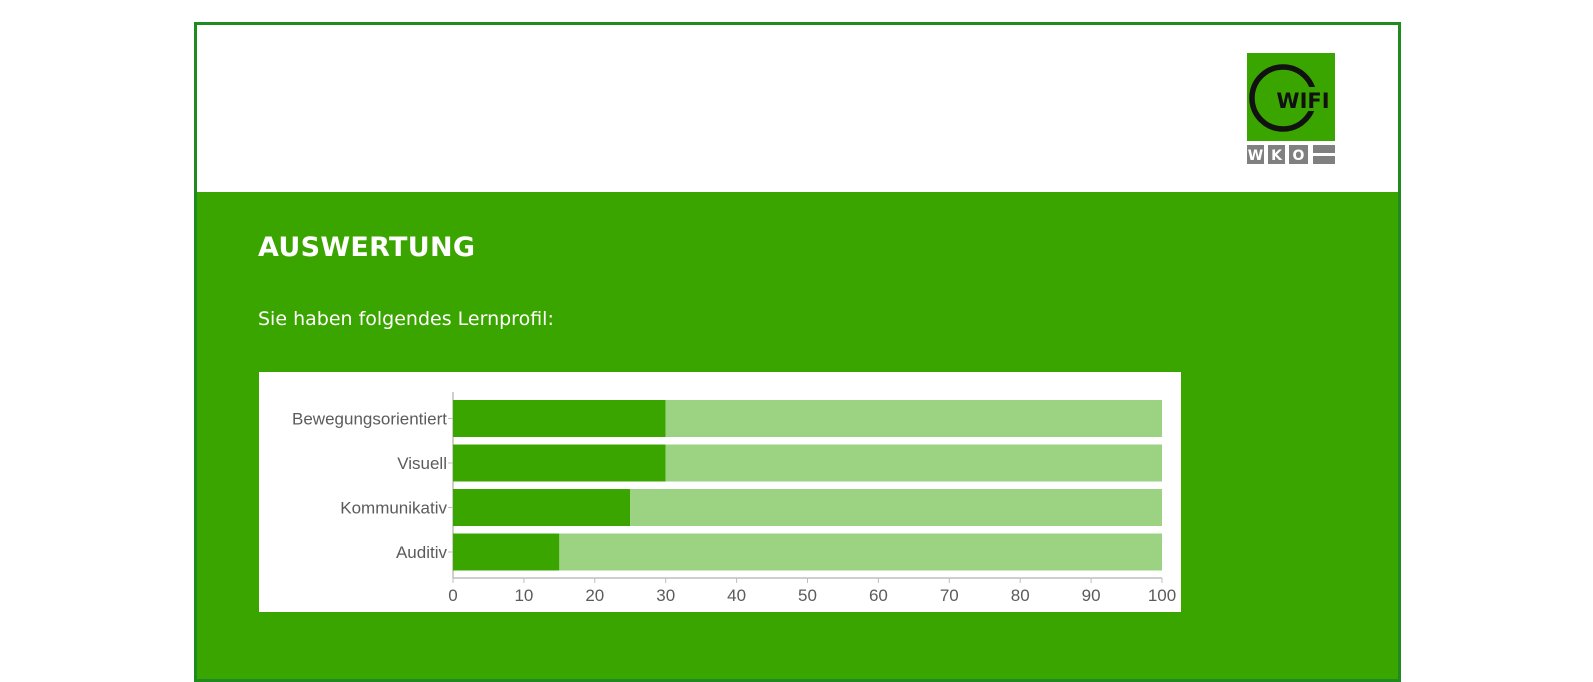  What do you see at coordinates (949, 595) in the screenshot?
I see `x-tick-label: 70` at bounding box center [949, 595].